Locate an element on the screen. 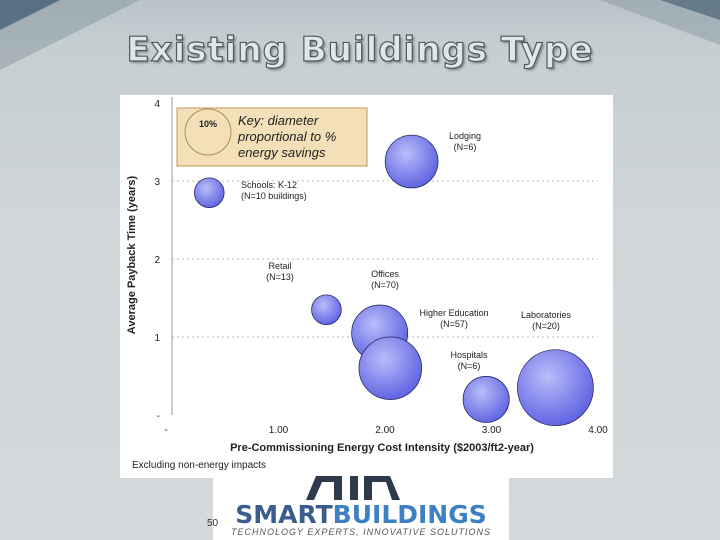 This screenshot has width=720, height=540. logo-word-smart: SMART is located at coordinates (284, 514).